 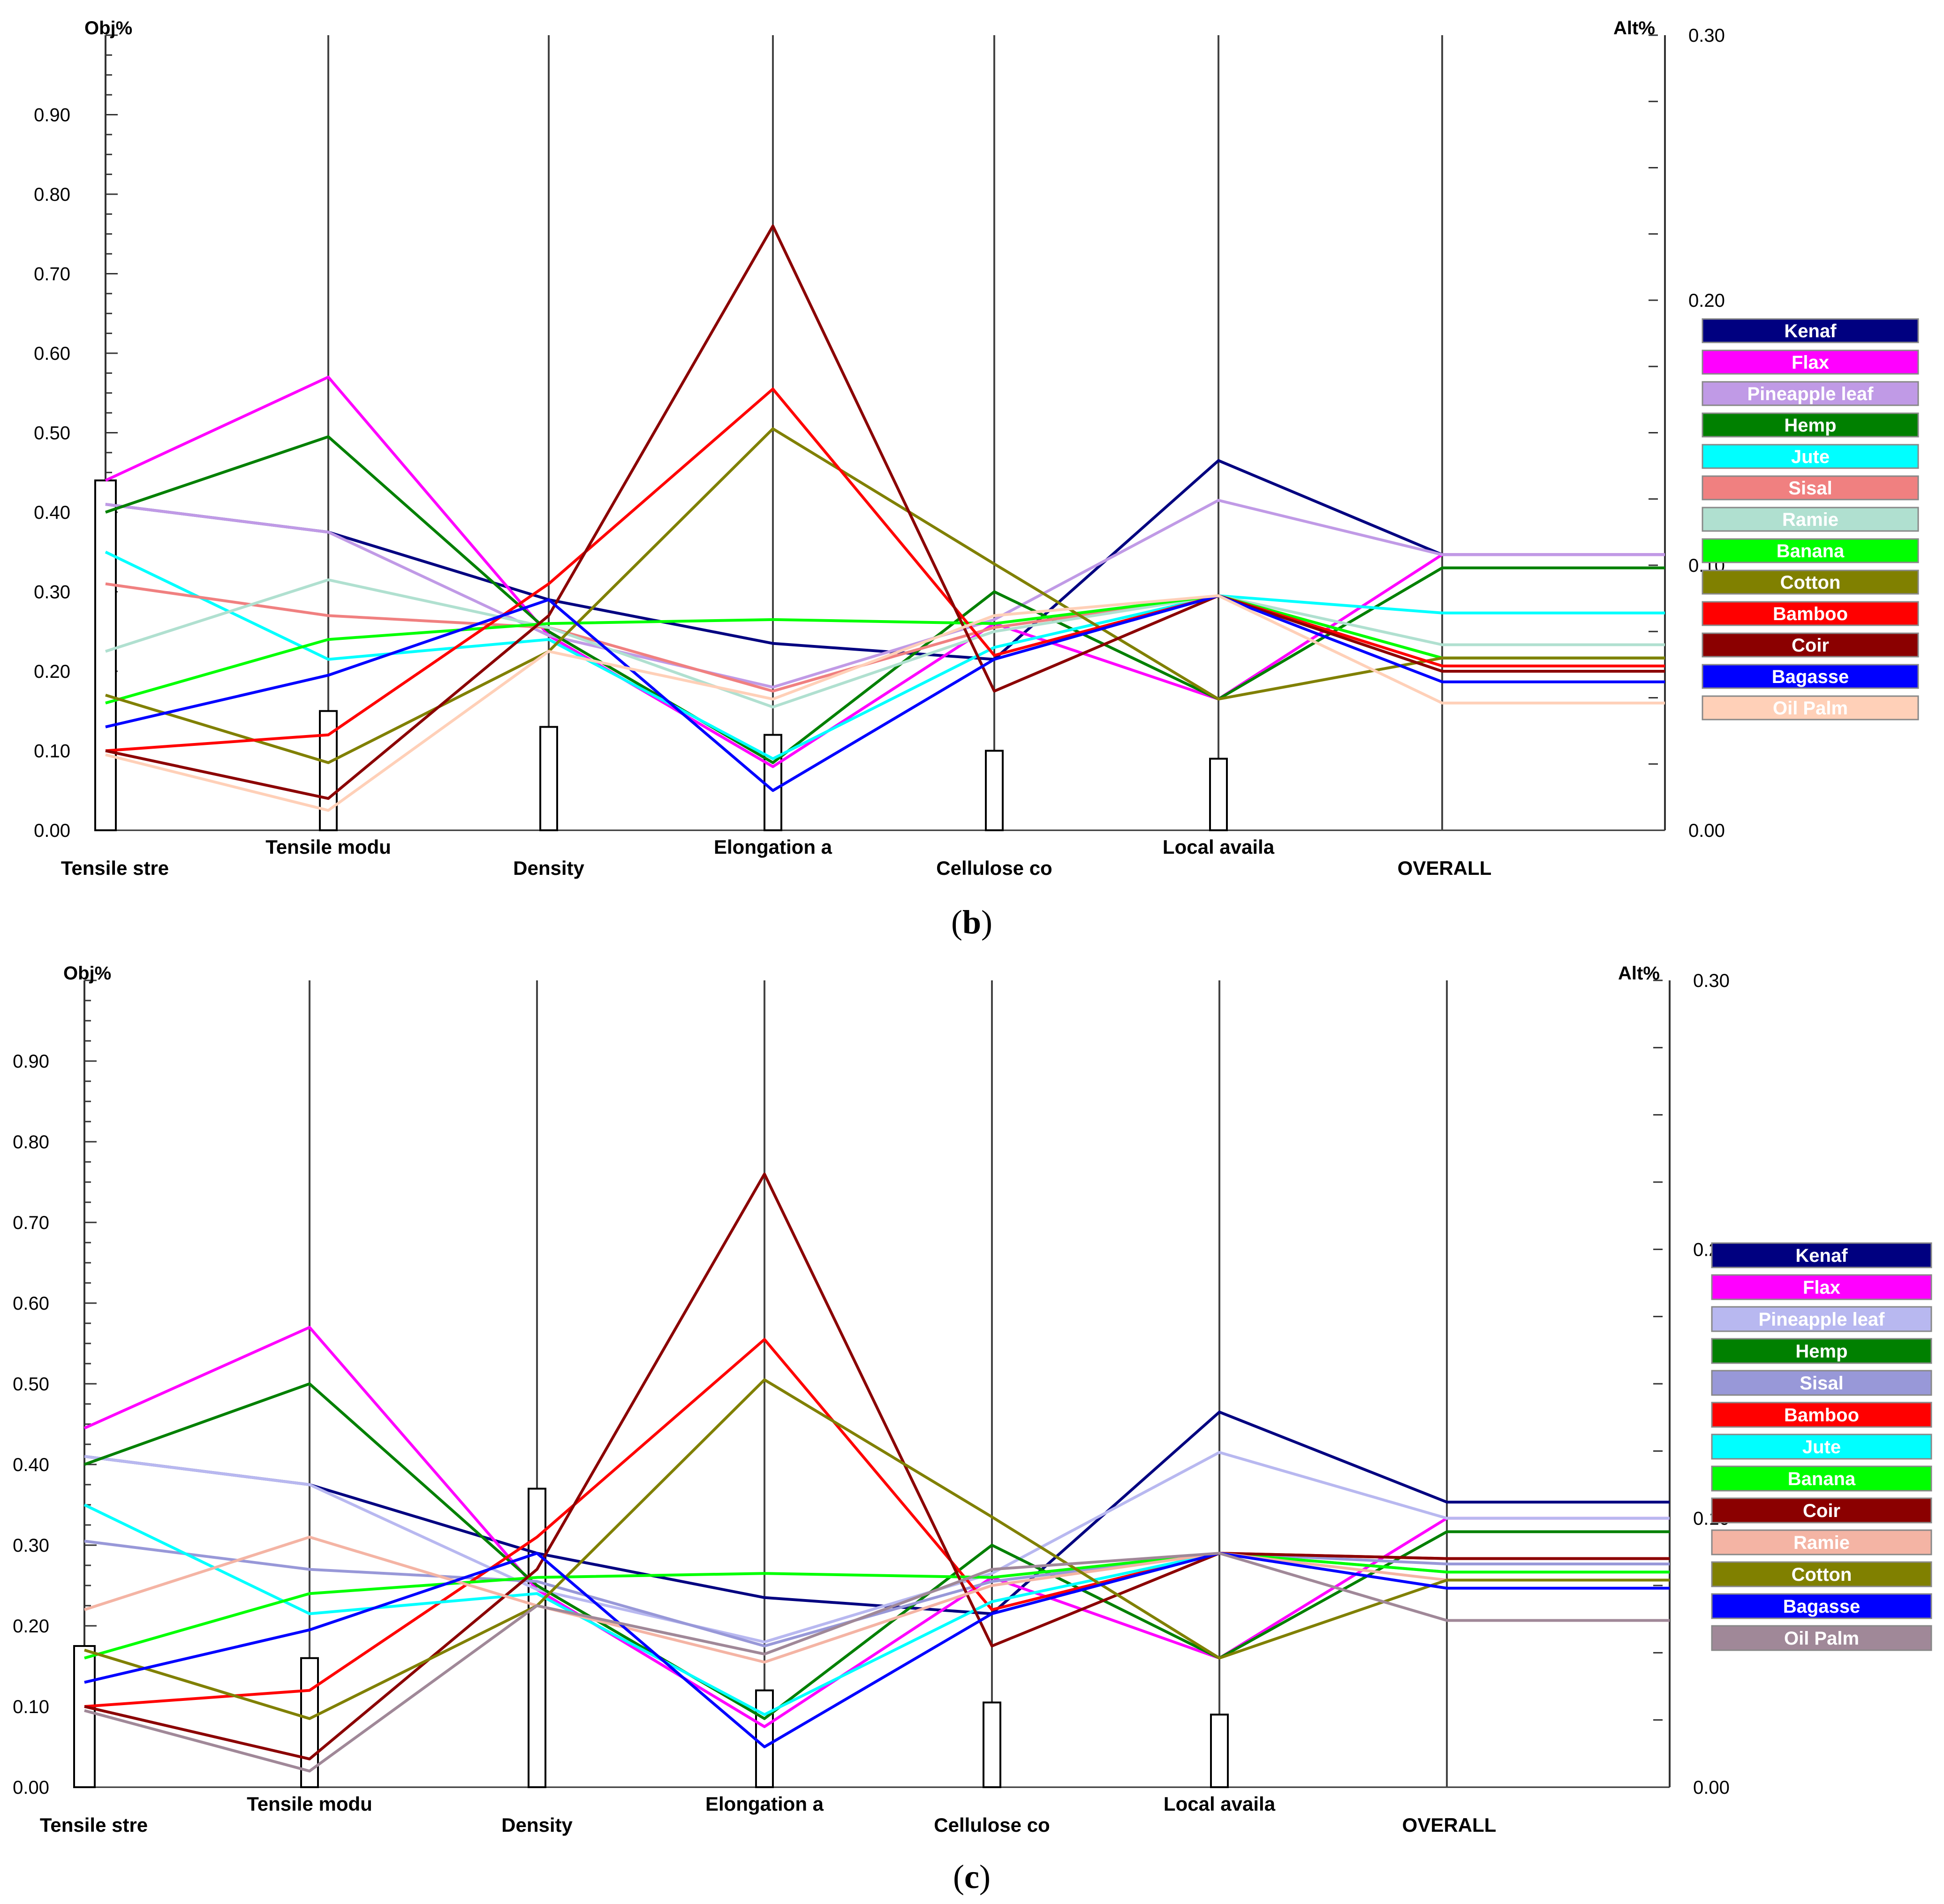 I want to click on left-tick-label: 0.80, so click(x=31, y=1143).